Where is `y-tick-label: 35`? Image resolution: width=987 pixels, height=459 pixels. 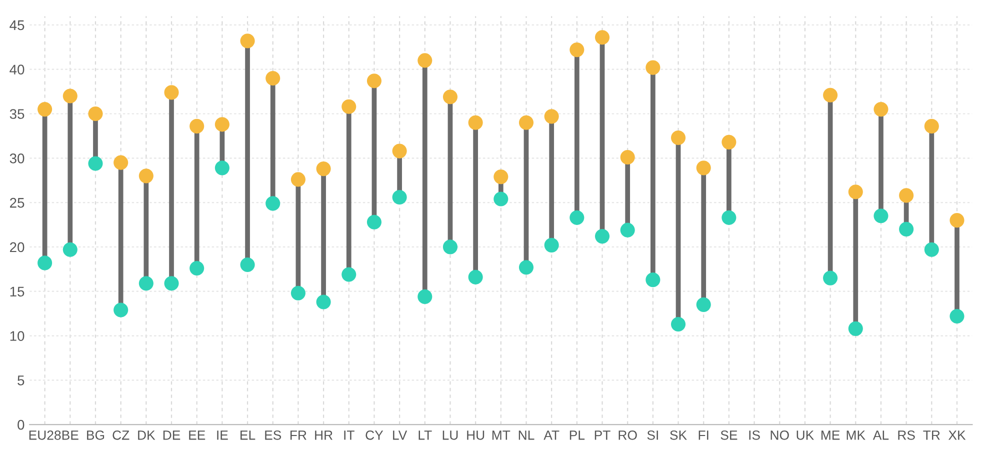 y-tick-label: 35 is located at coordinates (17, 114).